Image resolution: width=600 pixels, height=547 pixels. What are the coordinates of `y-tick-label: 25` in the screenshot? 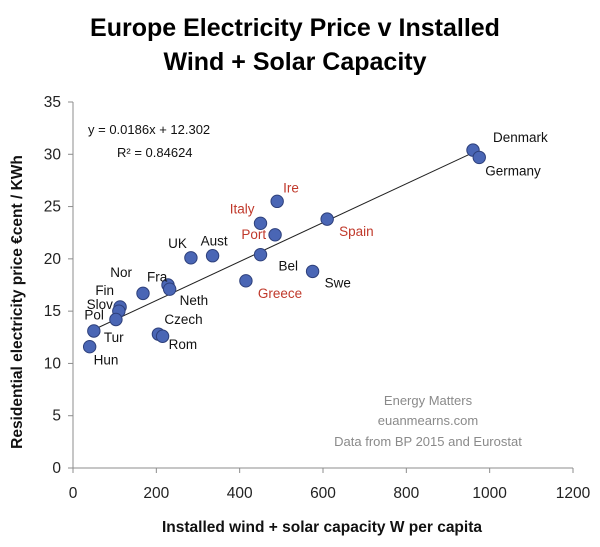 It's located at (52, 207).